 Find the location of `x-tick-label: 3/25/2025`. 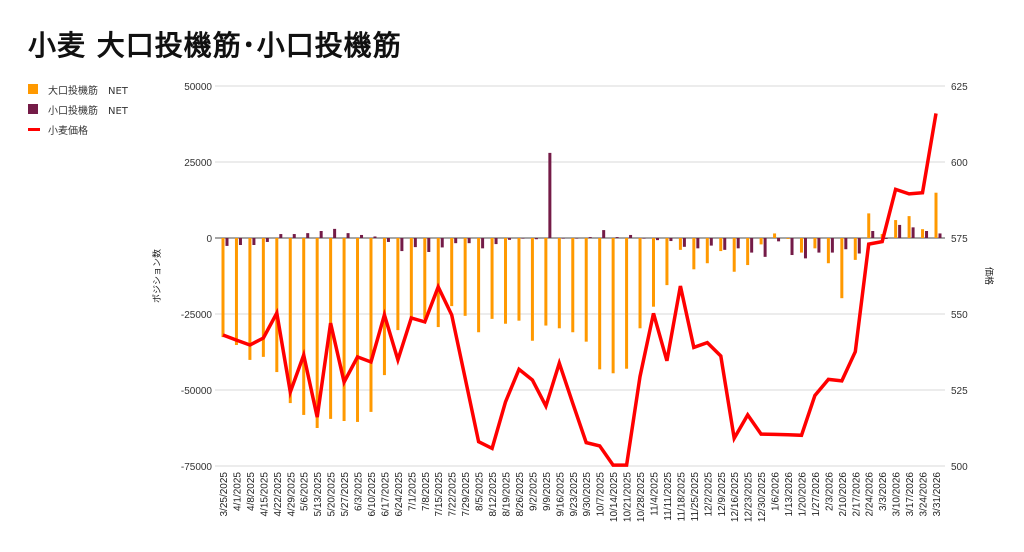

x-tick-label: 3/25/2025 is located at coordinates (224, 494).